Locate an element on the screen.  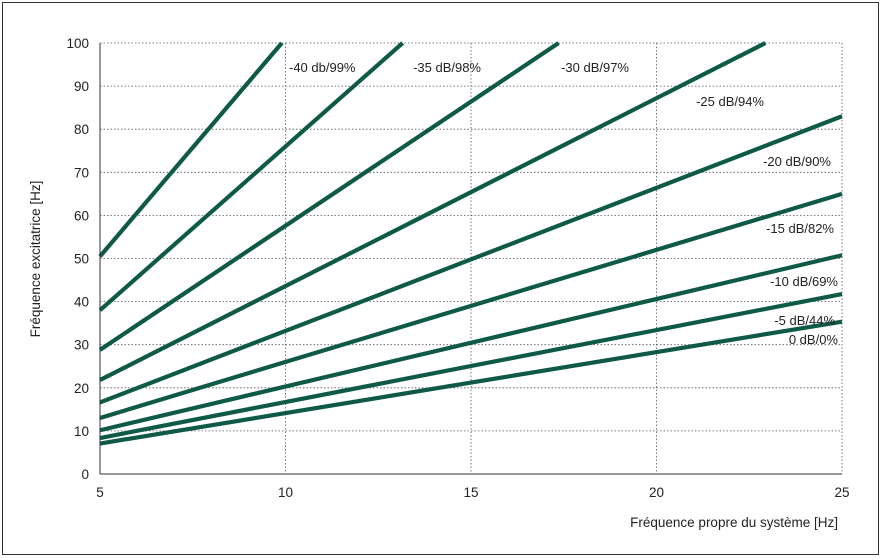
series-label: -20 dB/90% is located at coordinates (797, 161).